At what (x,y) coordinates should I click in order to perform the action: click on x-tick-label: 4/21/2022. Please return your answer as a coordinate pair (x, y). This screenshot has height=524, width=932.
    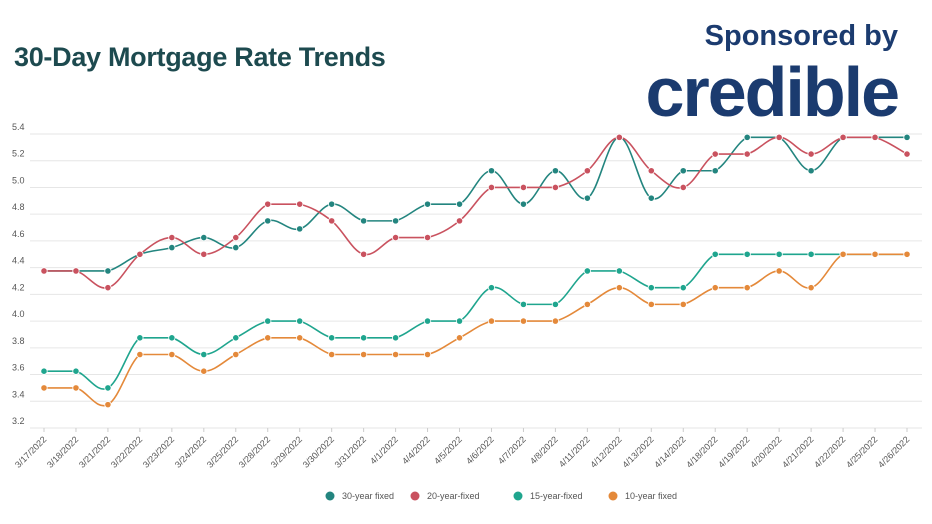
    Looking at the image, I should click on (797, 451).